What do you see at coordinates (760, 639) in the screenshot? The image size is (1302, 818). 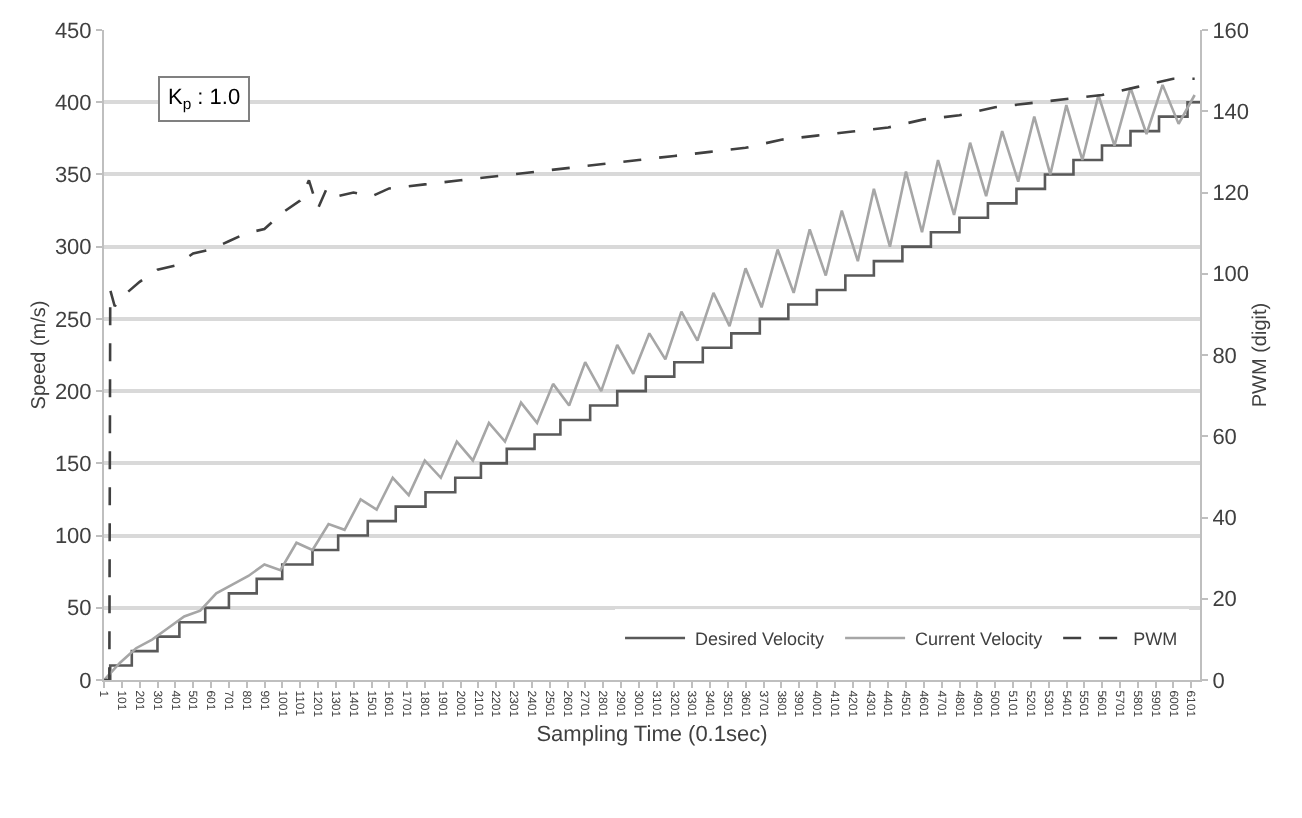 I see `legend-label: Desired Velocity` at bounding box center [760, 639].